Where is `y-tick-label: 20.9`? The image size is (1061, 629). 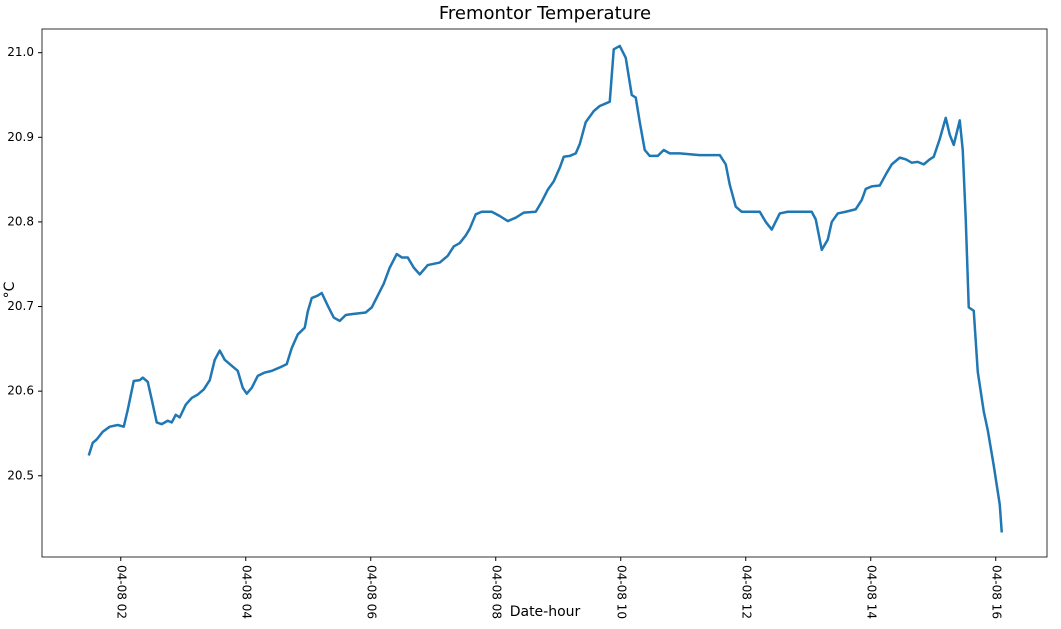
y-tick-label: 20.9 is located at coordinates (20, 137).